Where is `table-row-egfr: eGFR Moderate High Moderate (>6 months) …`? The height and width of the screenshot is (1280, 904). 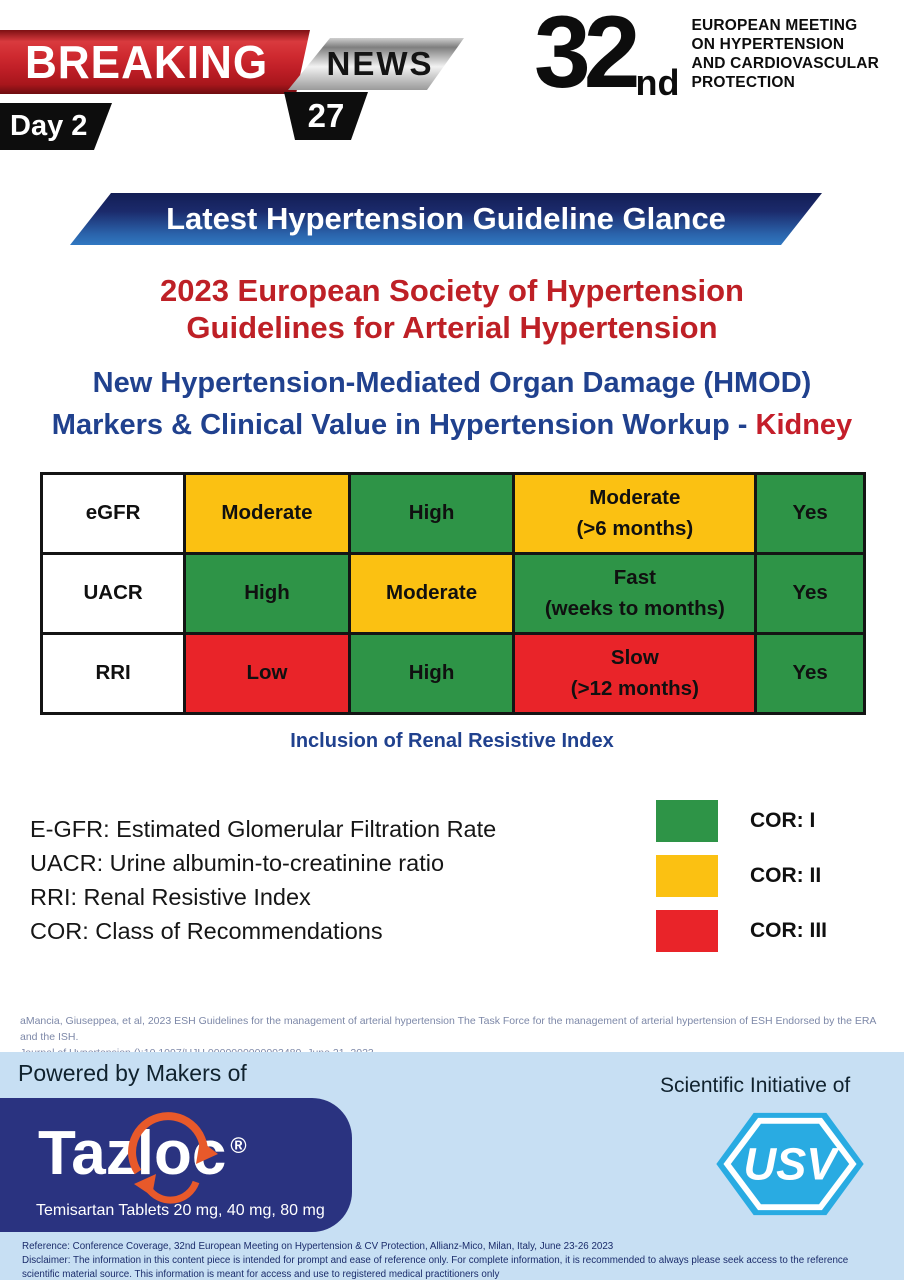
table-row-egfr: eGFR Moderate High Moderate (>6 months) … is located at coordinates (452, 513).